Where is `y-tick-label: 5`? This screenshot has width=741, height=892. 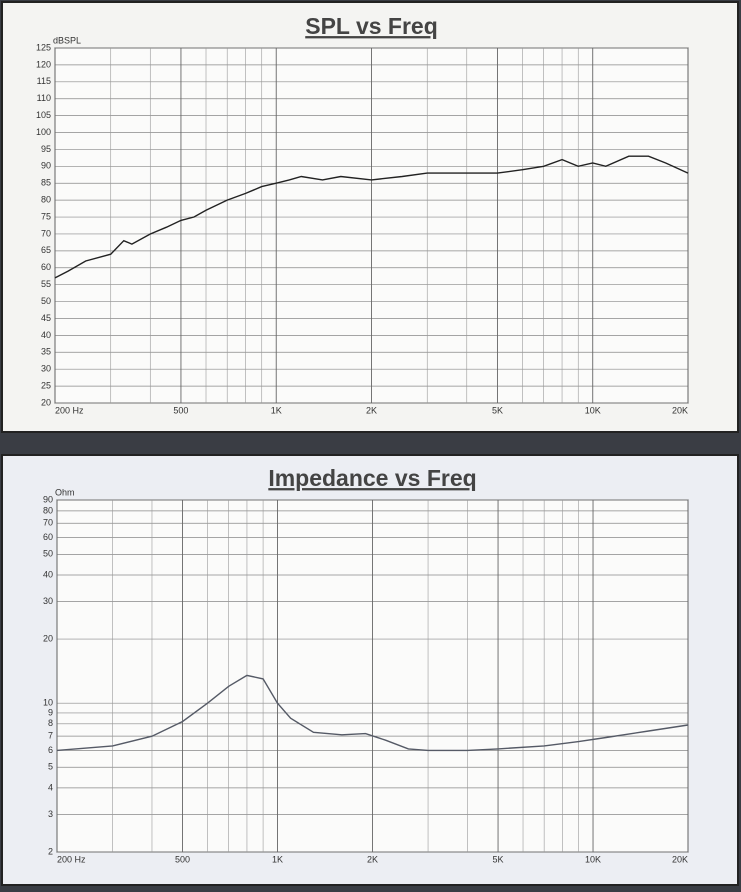
y-tick-label: 5 is located at coordinates (50, 767).